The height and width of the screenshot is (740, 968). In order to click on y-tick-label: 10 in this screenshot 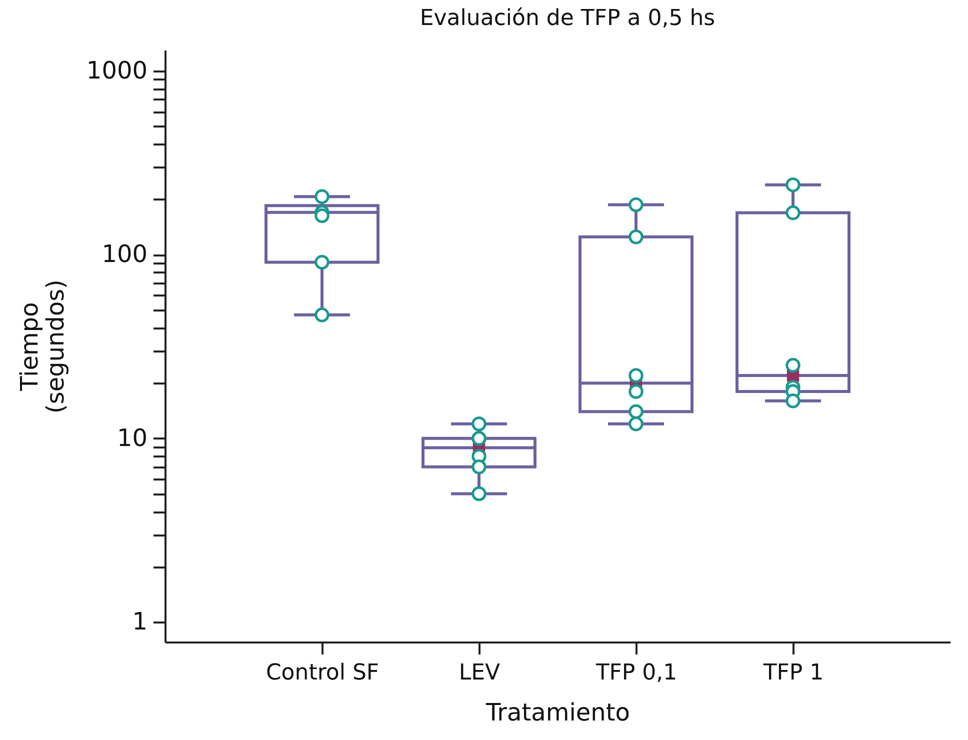, I will do `click(132, 438)`.